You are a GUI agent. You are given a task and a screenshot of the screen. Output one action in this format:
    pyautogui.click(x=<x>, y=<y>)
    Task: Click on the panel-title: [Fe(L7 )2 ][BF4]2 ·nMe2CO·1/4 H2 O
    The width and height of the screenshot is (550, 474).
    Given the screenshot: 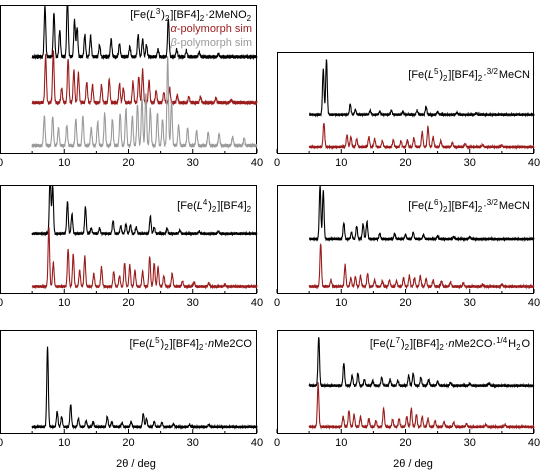 What is the action you would take?
    pyautogui.click(x=450, y=344)
    